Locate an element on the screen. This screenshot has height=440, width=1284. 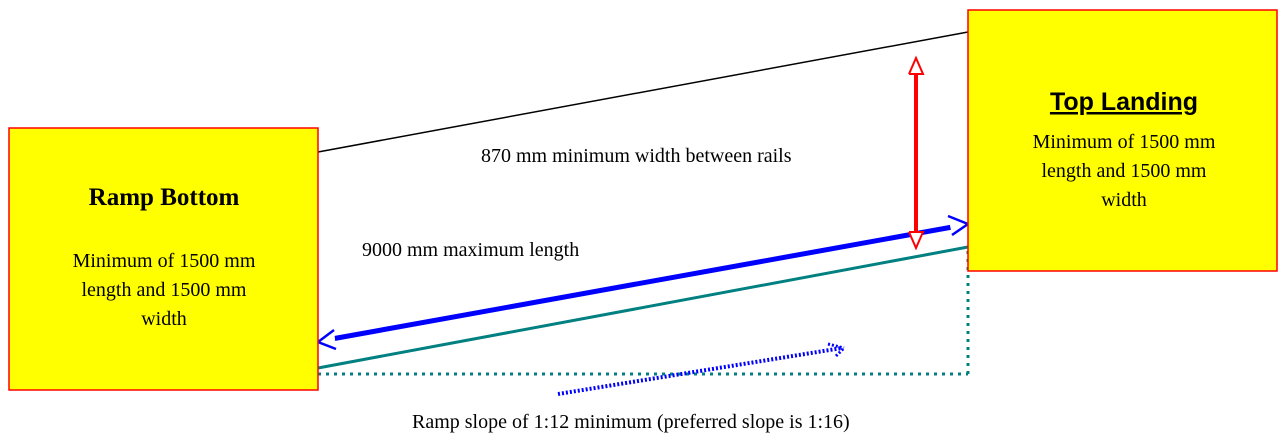
top-landing-line1: Minimum of 1500 mm is located at coordinates (1124, 142).